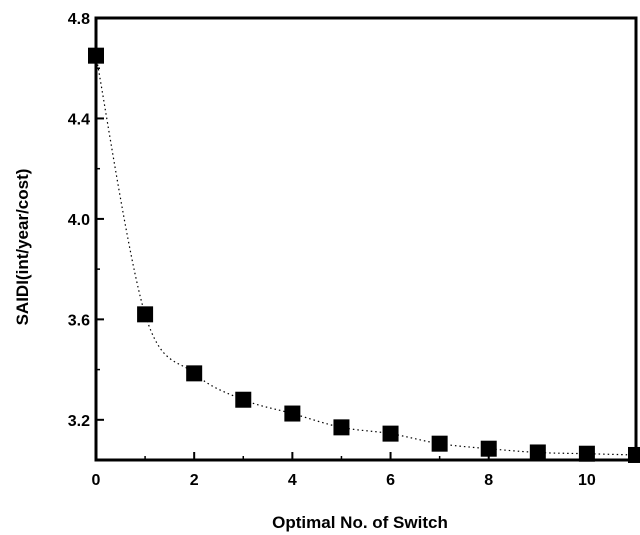 The height and width of the screenshot is (535, 640). What do you see at coordinates (79, 220) in the screenshot?
I see `y-tick-label: 4.0` at bounding box center [79, 220].